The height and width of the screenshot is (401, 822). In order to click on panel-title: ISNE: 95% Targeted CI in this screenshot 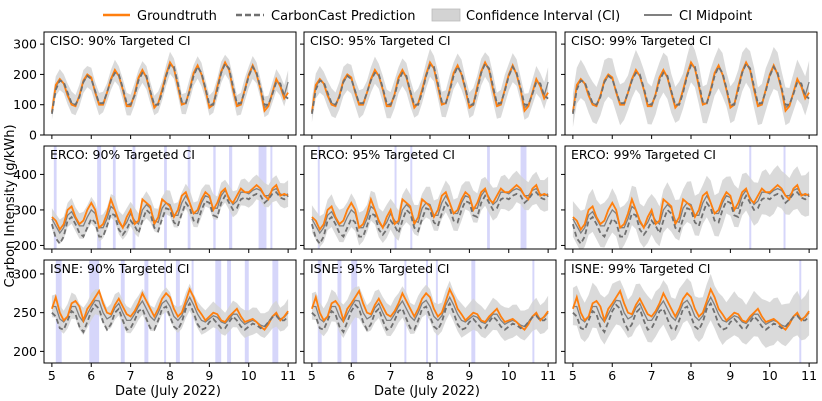, I will do `click(380, 268)`.